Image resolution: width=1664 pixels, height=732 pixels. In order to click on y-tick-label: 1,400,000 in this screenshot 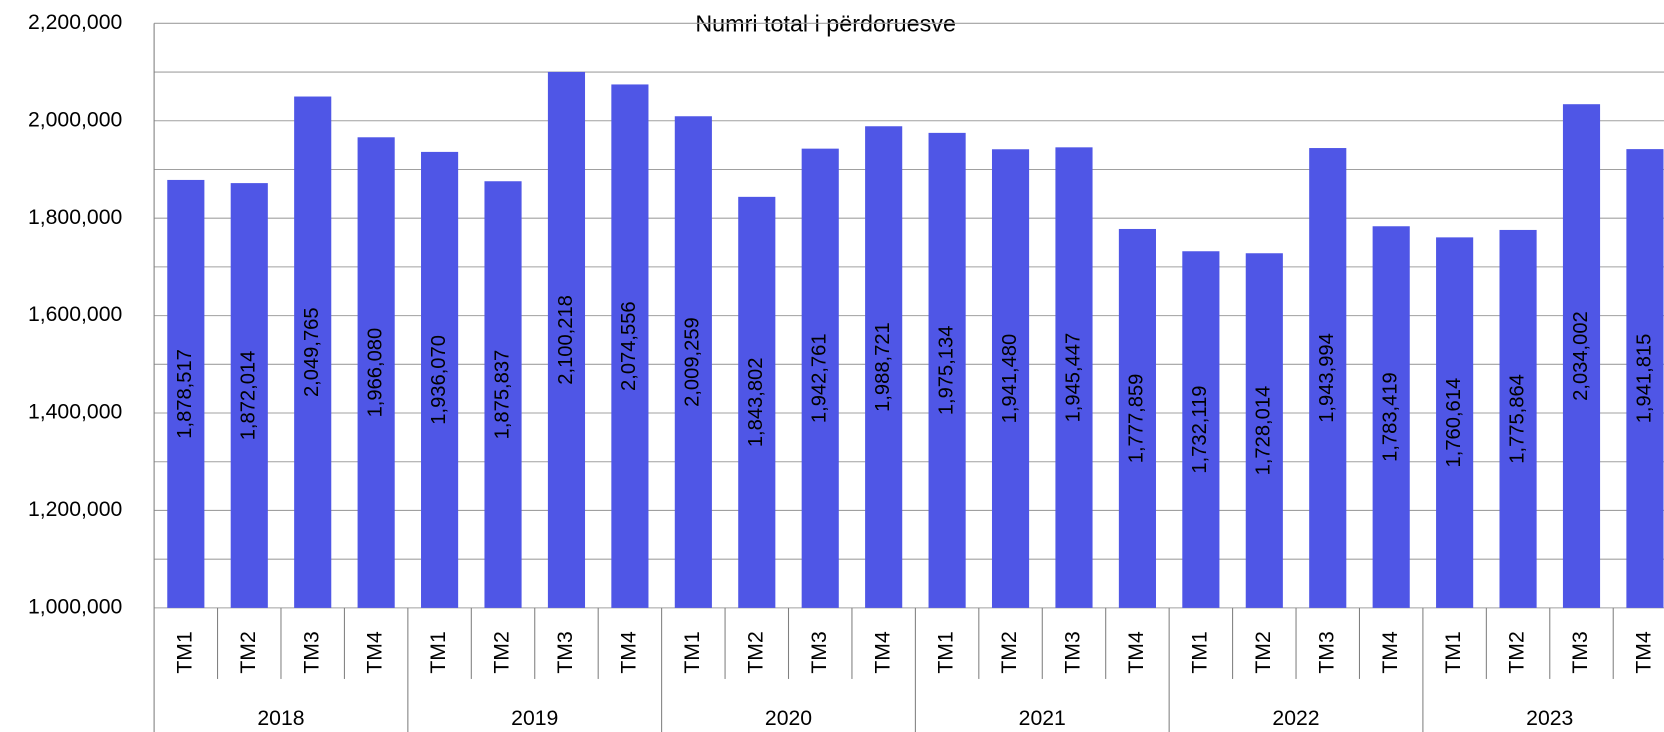, I will do `click(75, 412)`.